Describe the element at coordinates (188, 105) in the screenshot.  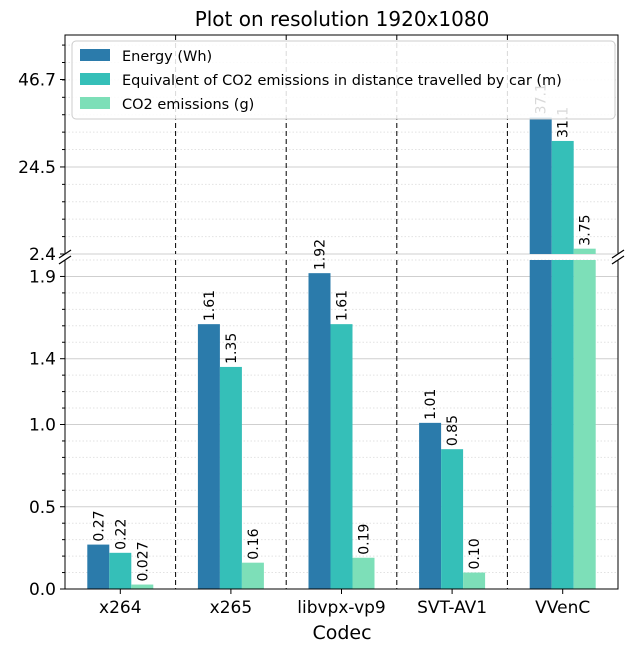
I see `legend-label: CO2 emissions (g)` at that location.